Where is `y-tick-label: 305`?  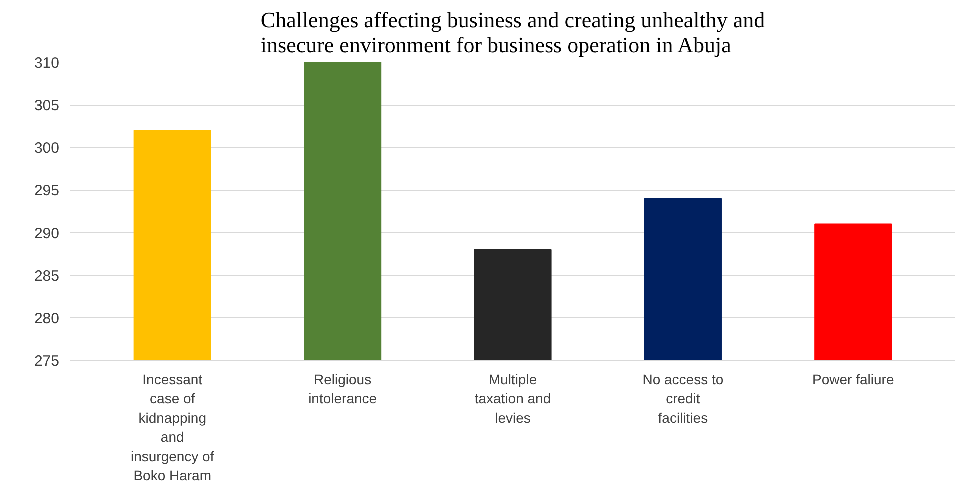
y-tick-label: 305 is located at coordinates (47, 106).